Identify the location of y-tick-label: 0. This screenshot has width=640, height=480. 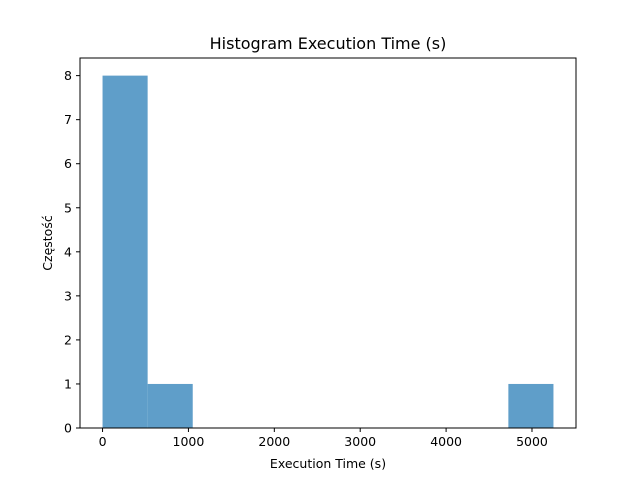
(68, 428).